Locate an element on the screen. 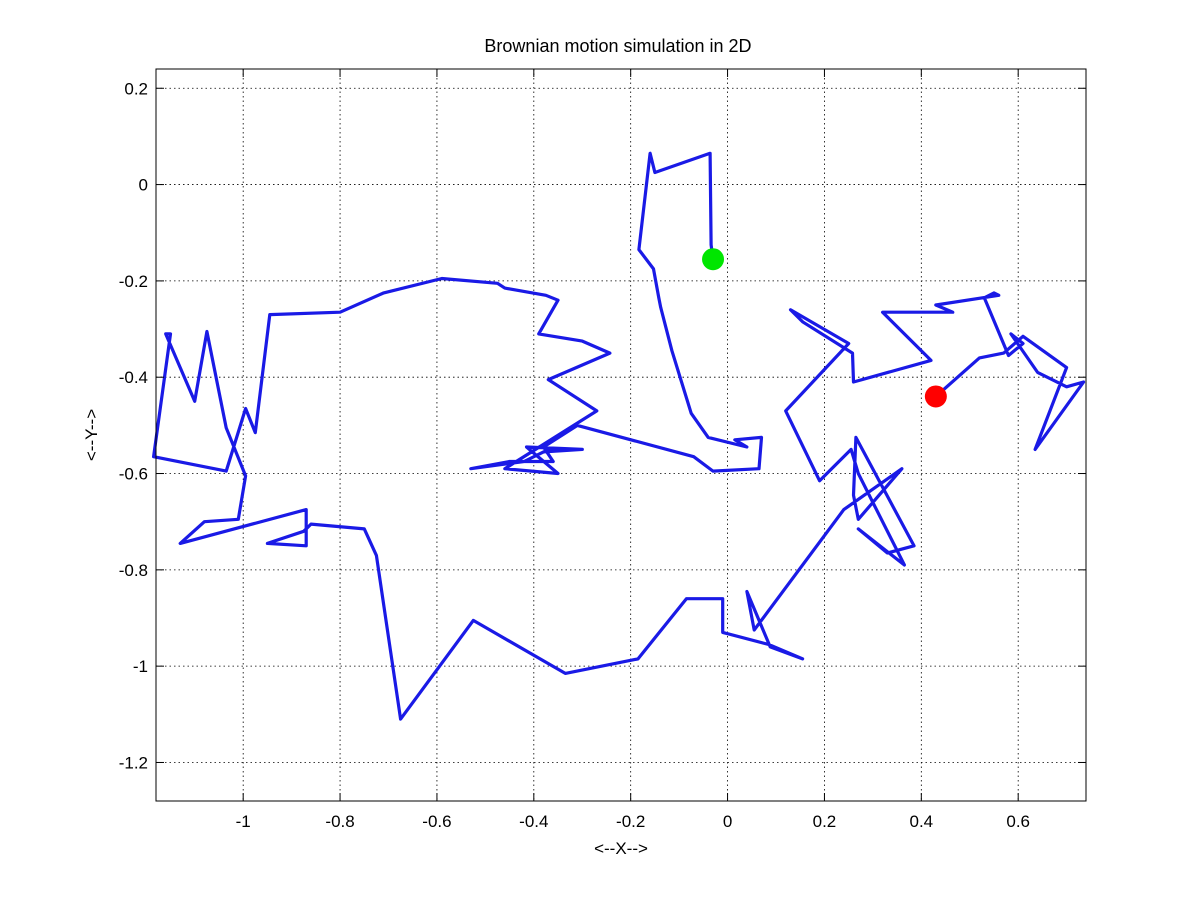 This screenshot has width=1201, height=901. y-tick-label: 0.2 is located at coordinates (136, 88).